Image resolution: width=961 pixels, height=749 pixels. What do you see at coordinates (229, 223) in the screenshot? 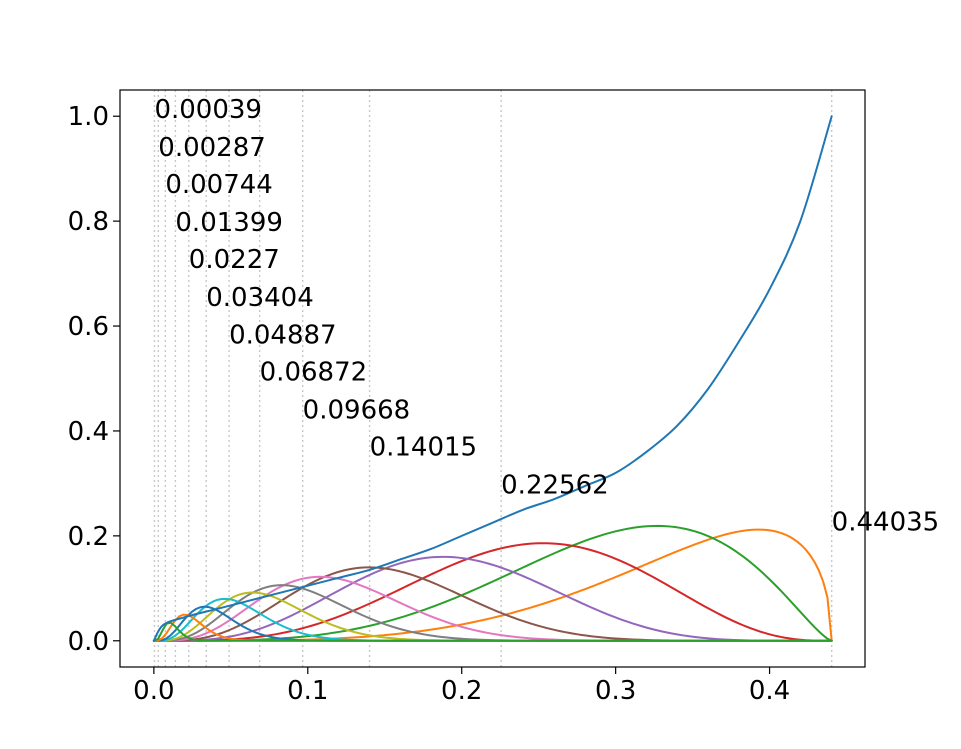
I see `annotation-label-3: 0.01399` at bounding box center [229, 223].